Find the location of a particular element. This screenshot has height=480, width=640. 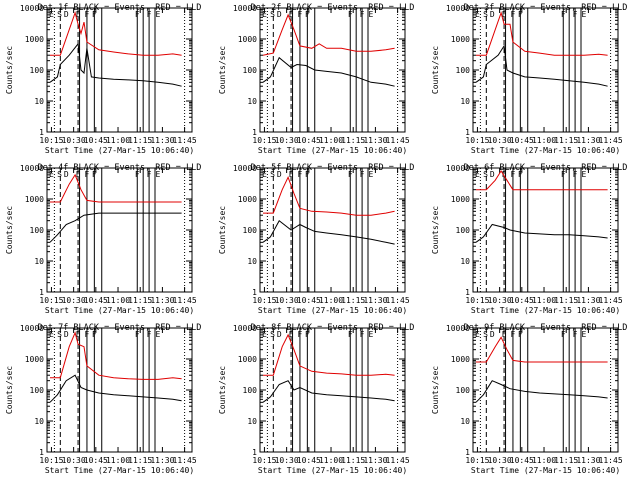

panel-title: Det 5f BLACK = Events, RED = LLD is located at coordinates (333, 168).